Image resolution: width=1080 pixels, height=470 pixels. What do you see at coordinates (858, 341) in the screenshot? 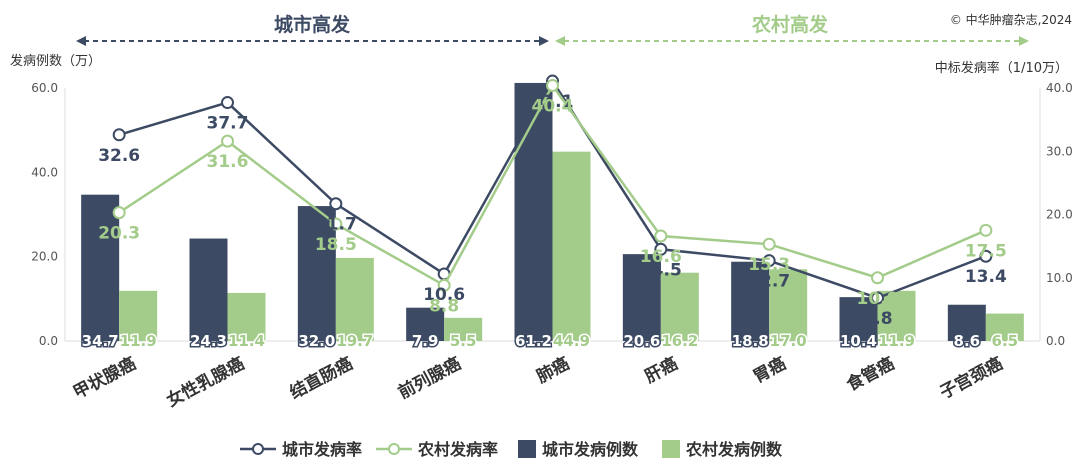
I see `urban-cases-label: 10.4` at bounding box center [858, 341].